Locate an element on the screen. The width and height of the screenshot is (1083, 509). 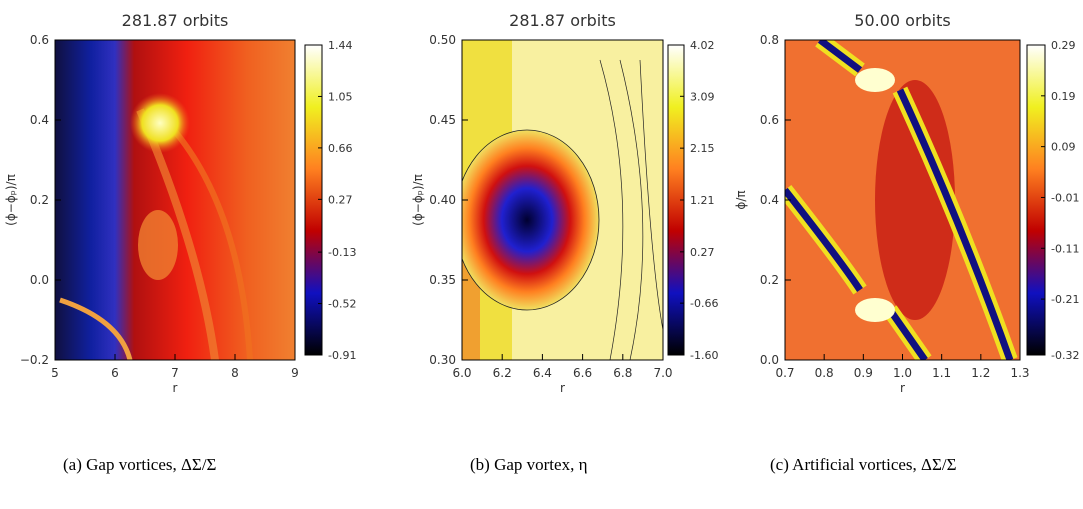
x-tick-label: 1.2 is located at coordinates (980, 373).